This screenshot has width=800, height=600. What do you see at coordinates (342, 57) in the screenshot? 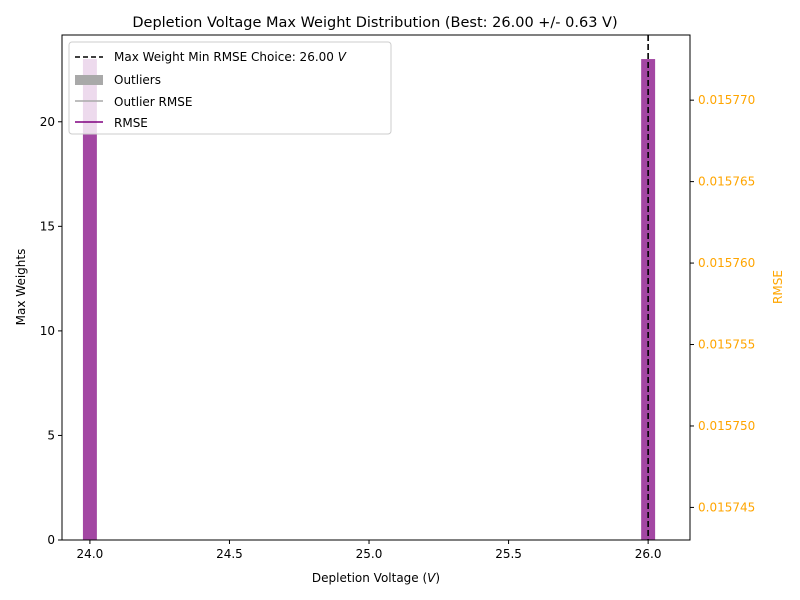
I see `legend-choice-unit: V` at bounding box center [342, 57].